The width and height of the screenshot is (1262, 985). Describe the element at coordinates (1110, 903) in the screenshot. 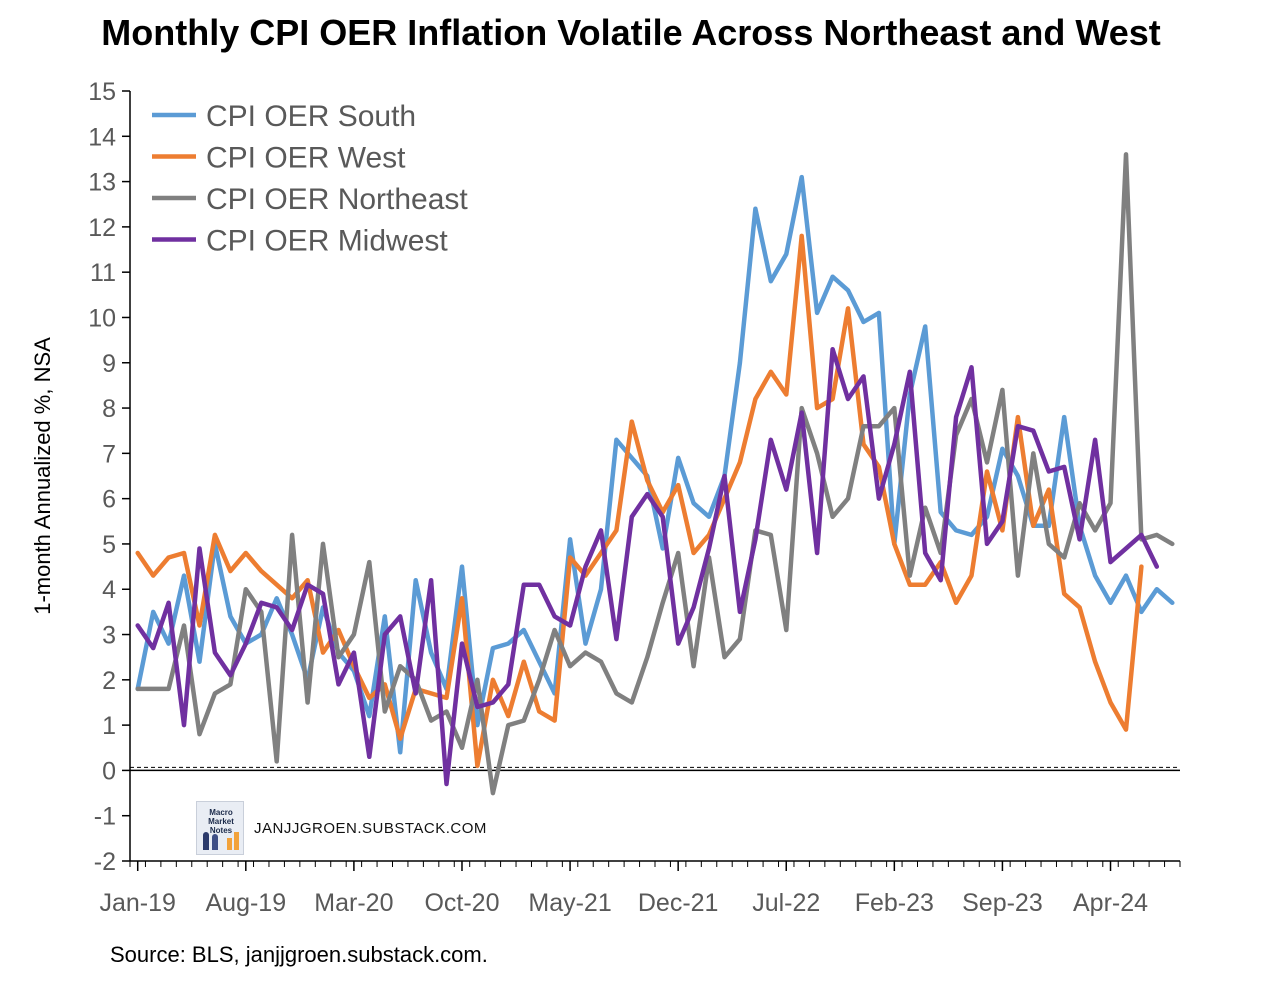

I see `x-tick-label: Apr-24` at that location.